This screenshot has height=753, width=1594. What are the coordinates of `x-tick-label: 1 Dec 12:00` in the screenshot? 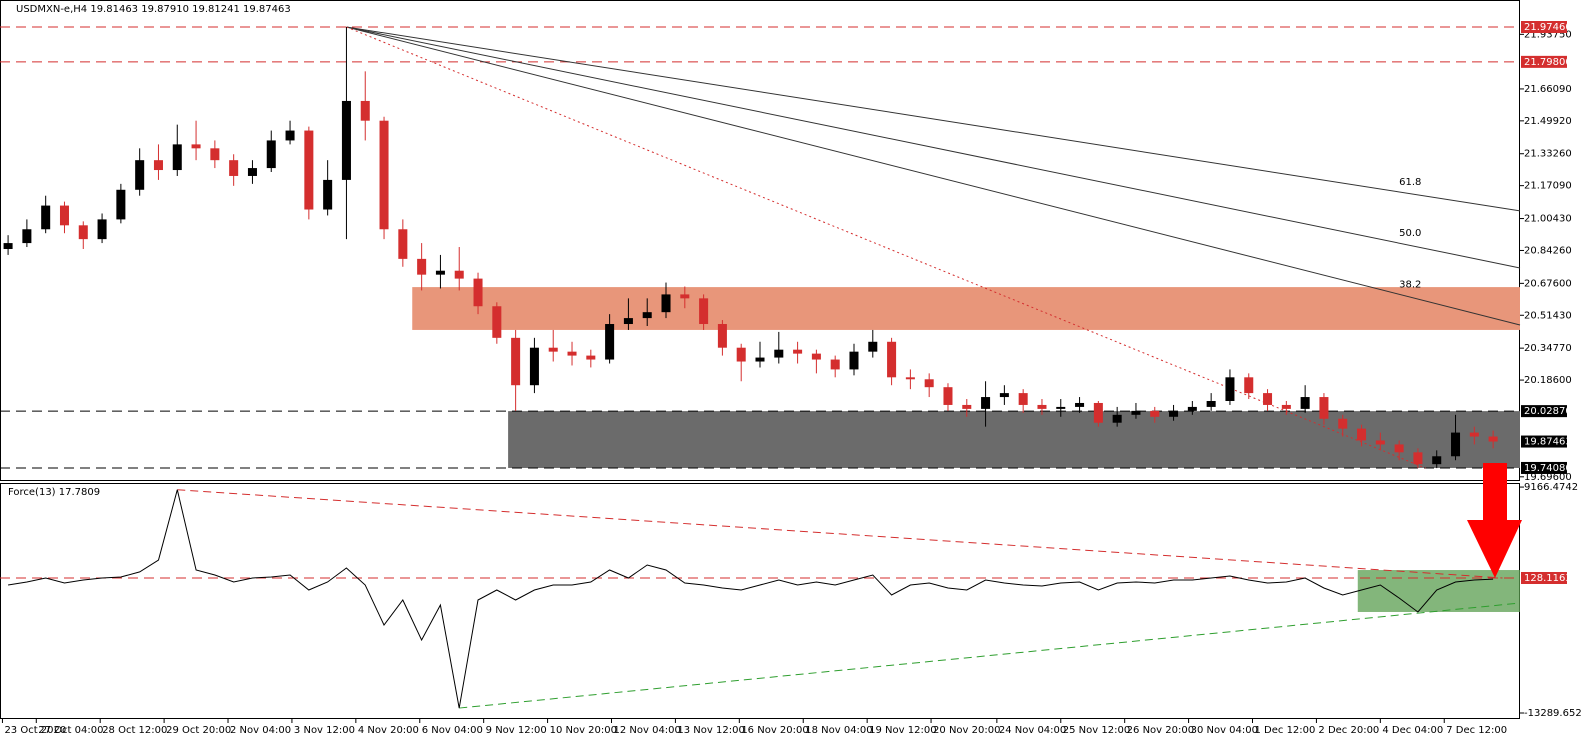 It's located at (1285, 730).